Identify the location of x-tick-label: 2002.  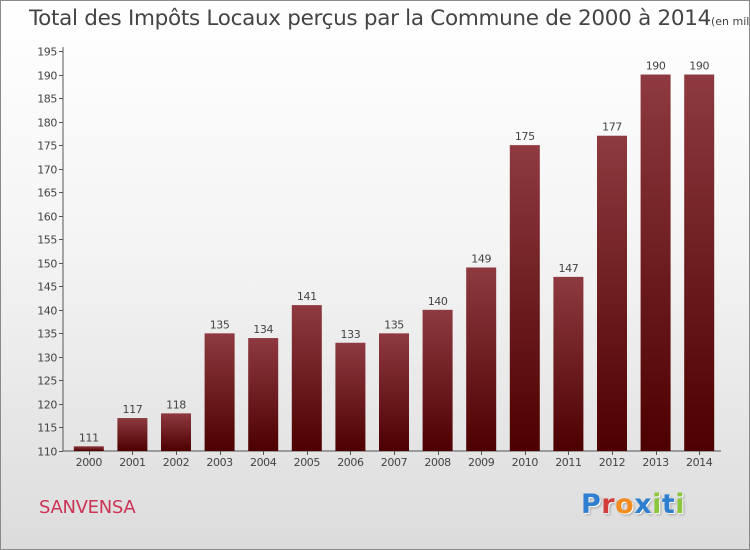
(176, 462).